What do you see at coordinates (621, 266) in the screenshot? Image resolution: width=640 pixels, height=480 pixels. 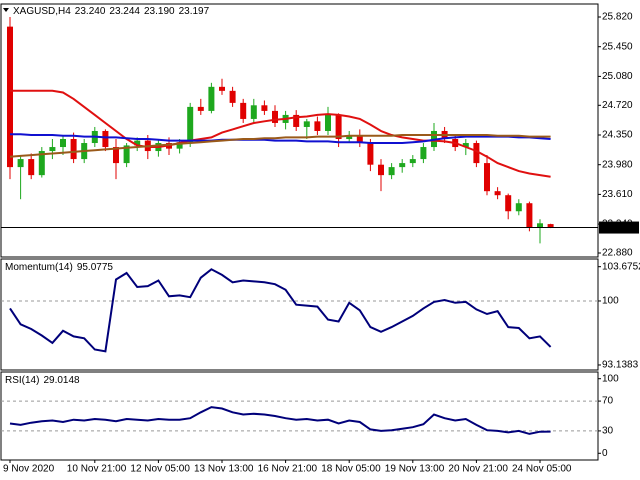 I see `y-tick-label: 103.6752` at bounding box center [621, 266].